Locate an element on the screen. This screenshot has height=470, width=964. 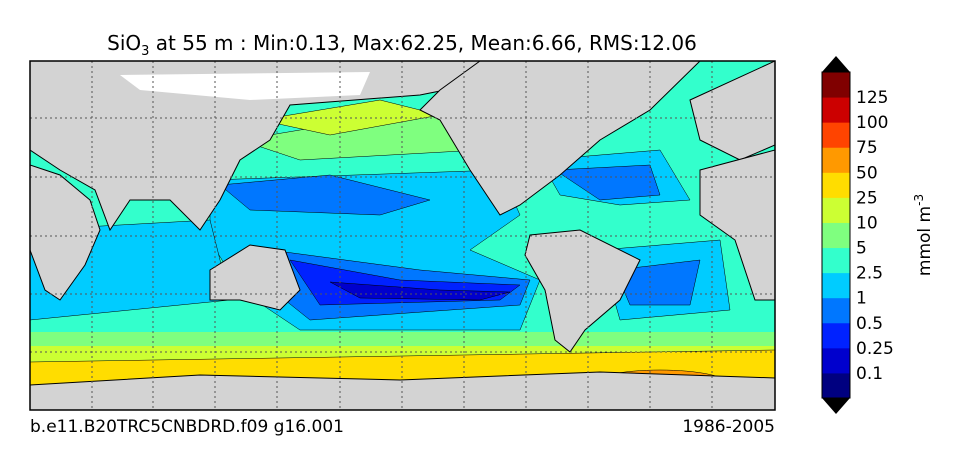
footer-right: 1986-2005 is located at coordinates (728, 427).